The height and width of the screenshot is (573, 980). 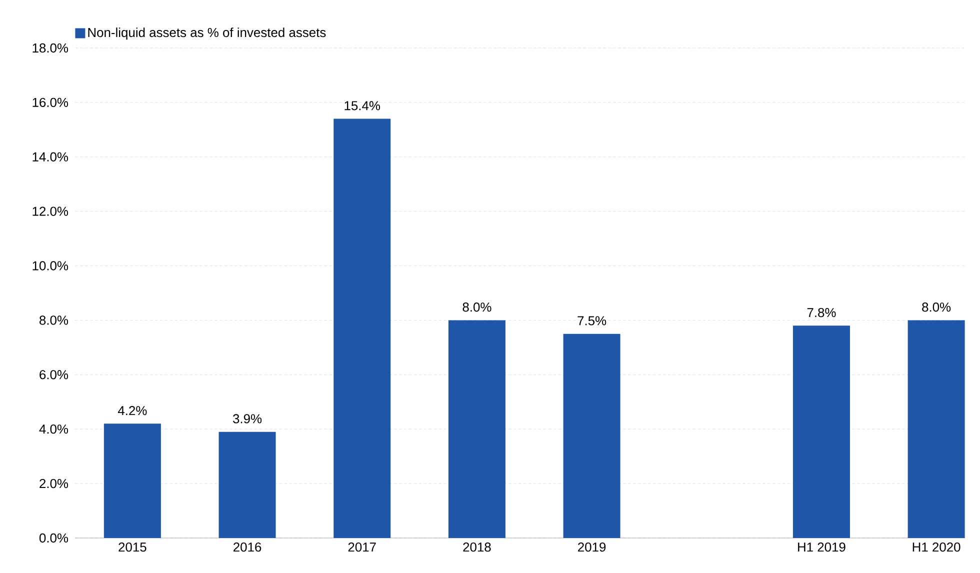 What do you see at coordinates (362, 105) in the screenshot?
I see `data-label: 15.4%` at bounding box center [362, 105].